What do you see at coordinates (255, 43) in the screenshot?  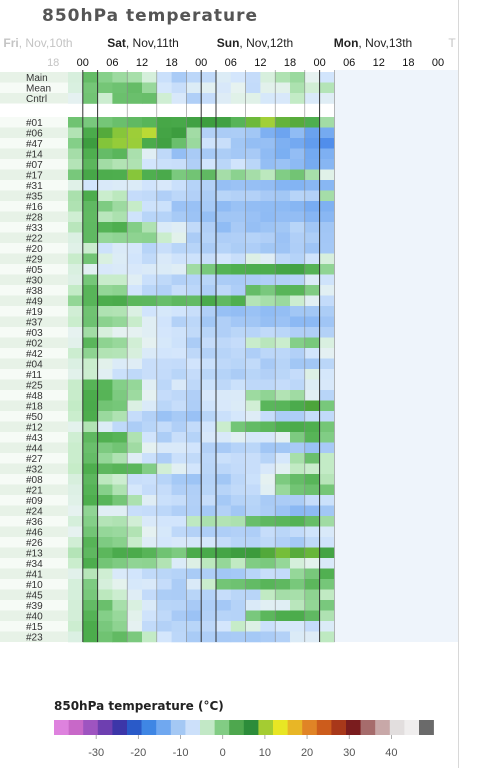 I see `day-label: Sun, Nov,12th` at bounding box center [255, 43].